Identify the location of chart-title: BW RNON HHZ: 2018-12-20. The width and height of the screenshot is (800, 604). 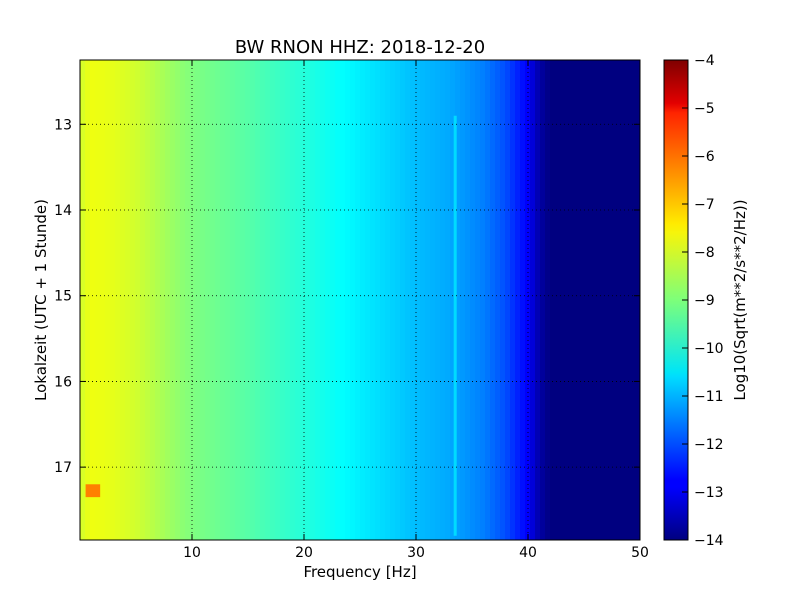
(360, 47).